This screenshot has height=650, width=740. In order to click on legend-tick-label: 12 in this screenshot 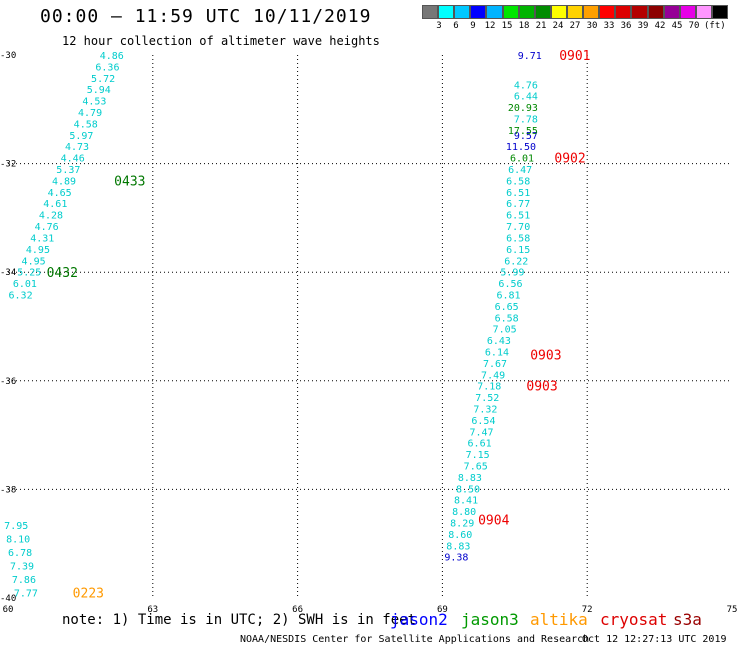, I will do `click(490, 26)`.